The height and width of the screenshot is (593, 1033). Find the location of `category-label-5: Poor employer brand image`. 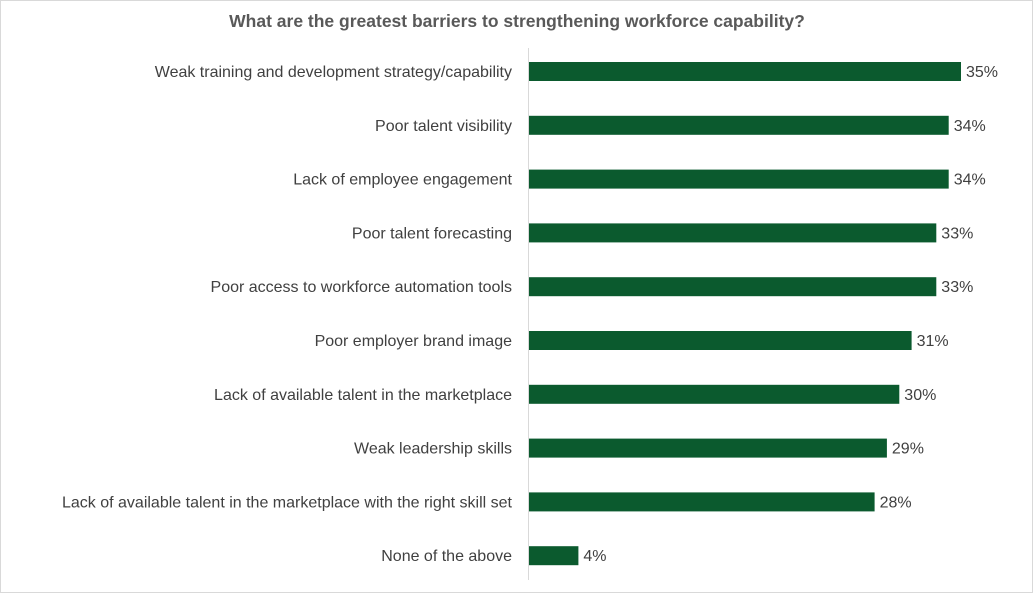

category-label-5: Poor employer brand image is located at coordinates (414, 341).